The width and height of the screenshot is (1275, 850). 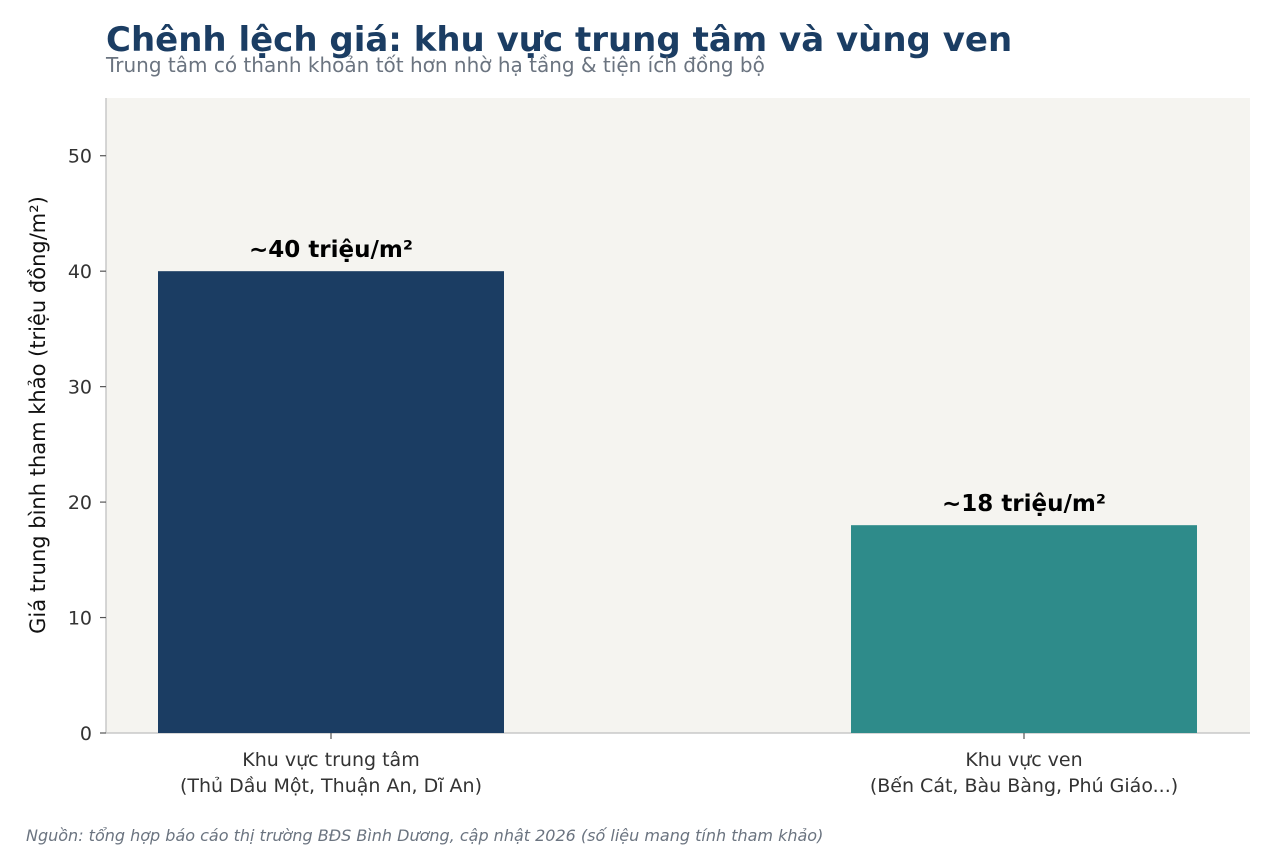 I want to click on y-tick-label: 20, so click(x=80, y=503).